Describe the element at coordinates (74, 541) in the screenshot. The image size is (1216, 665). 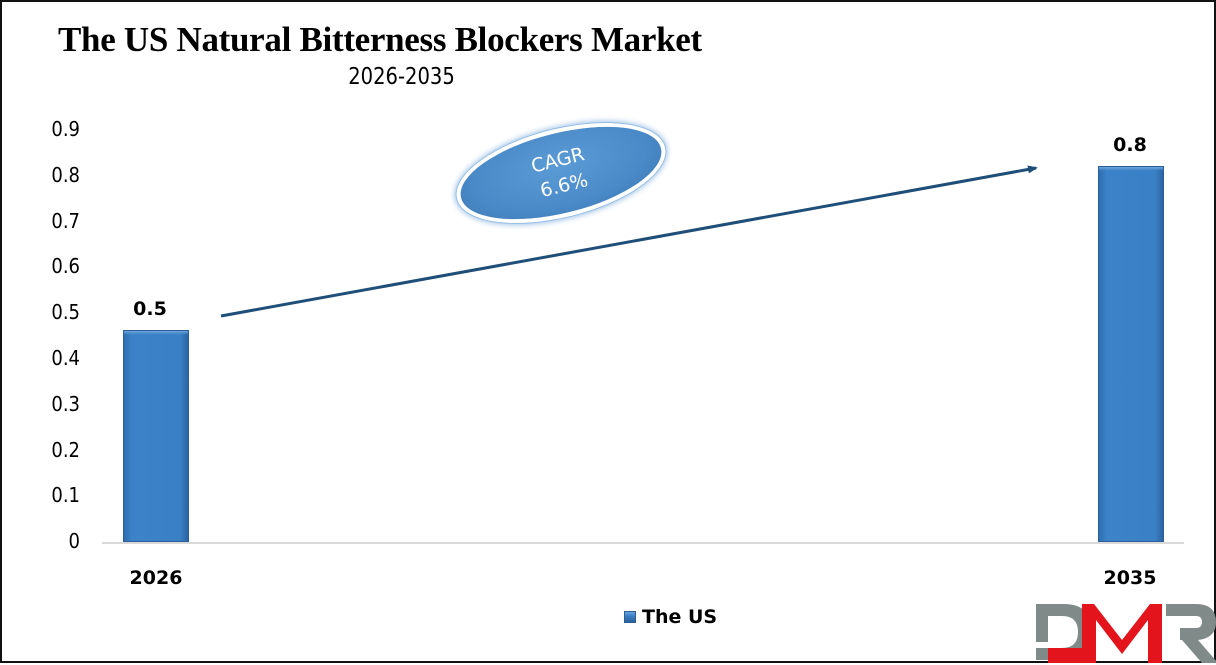
I see `y-tick: 0` at that location.